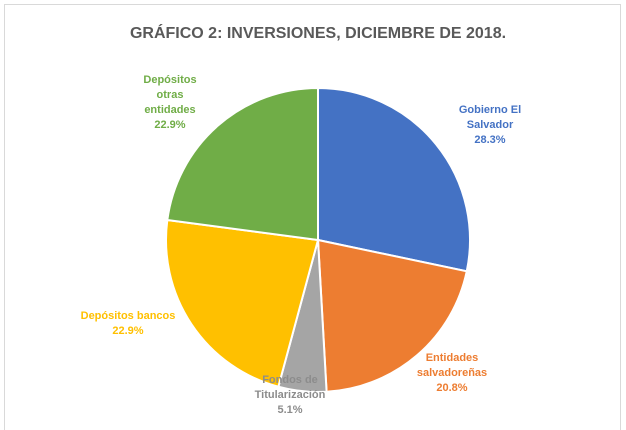 This screenshot has height=430, width=626. What do you see at coordinates (290, 410) in the screenshot?
I see `value-label: 5.1%` at bounding box center [290, 410].